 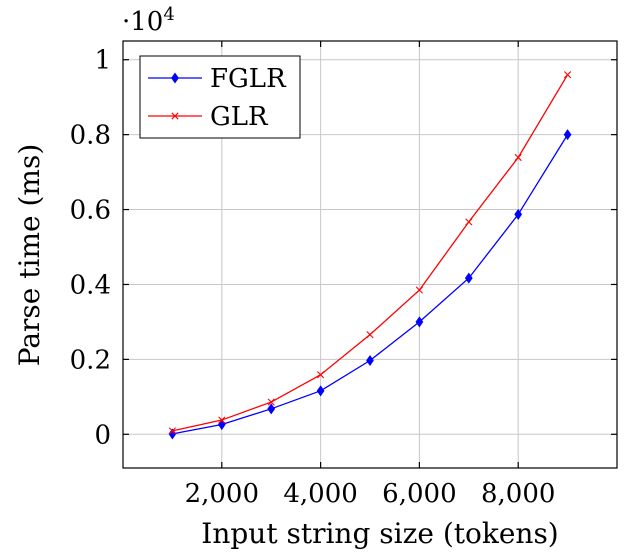 What do you see at coordinates (320, 494) in the screenshot?
I see `x-tick-label: 4,000` at bounding box center [320, 494].